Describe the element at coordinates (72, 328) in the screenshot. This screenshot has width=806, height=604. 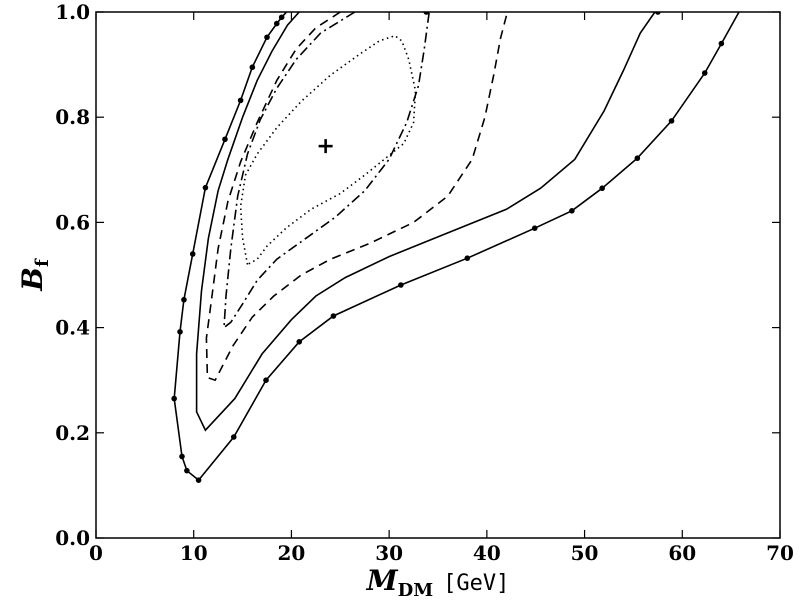
I see `y-tick-label: 0.4` at that location.